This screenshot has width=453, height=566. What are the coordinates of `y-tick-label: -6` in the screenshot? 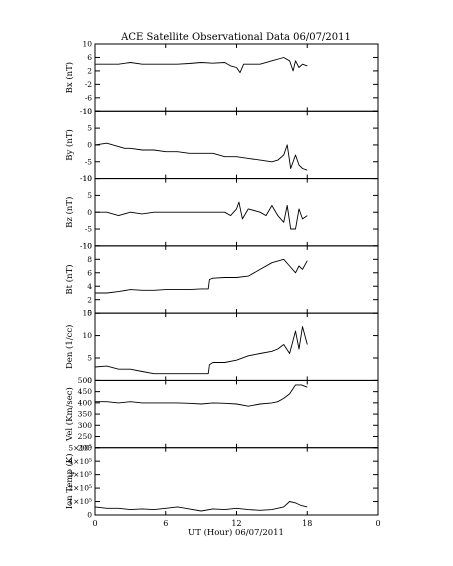 It's located at (89, 97).